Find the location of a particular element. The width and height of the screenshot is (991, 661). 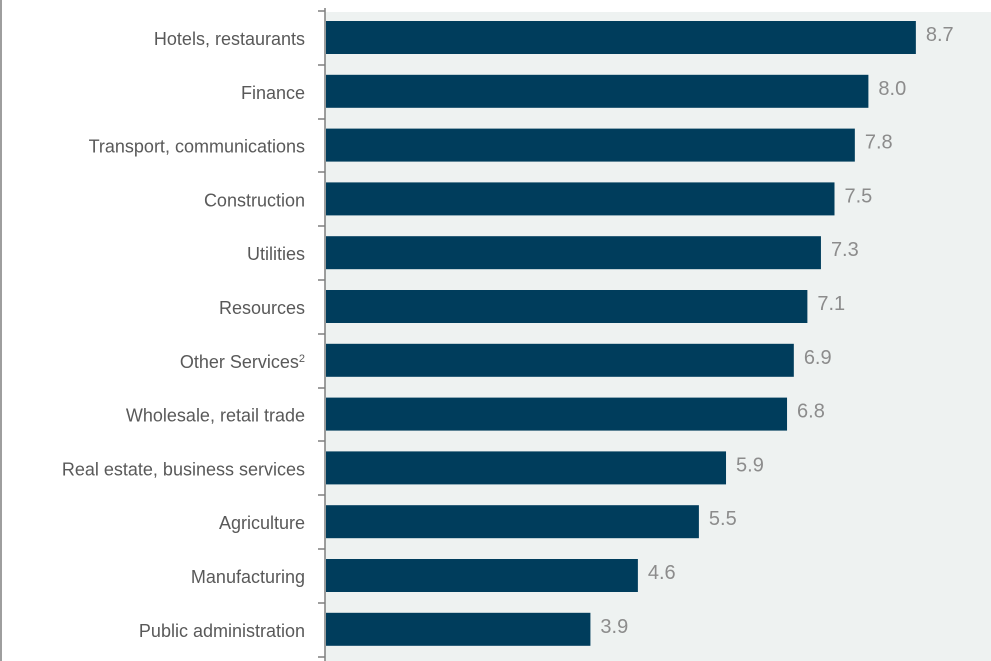

category-label: Public administration is located at coordinates (222, 631).